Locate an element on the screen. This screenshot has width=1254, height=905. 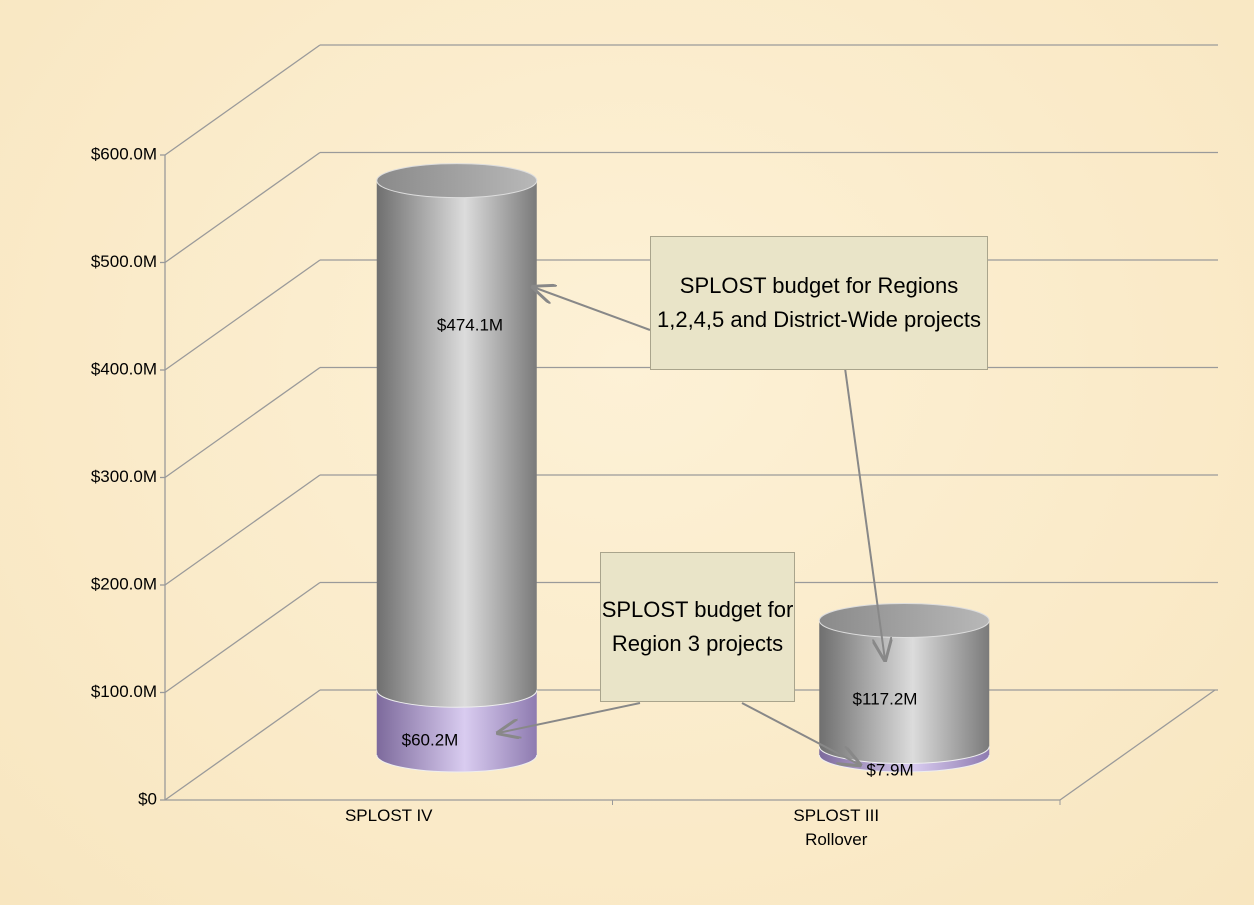
y-tick-label: $500.0M is located at coordinates (124, 261).